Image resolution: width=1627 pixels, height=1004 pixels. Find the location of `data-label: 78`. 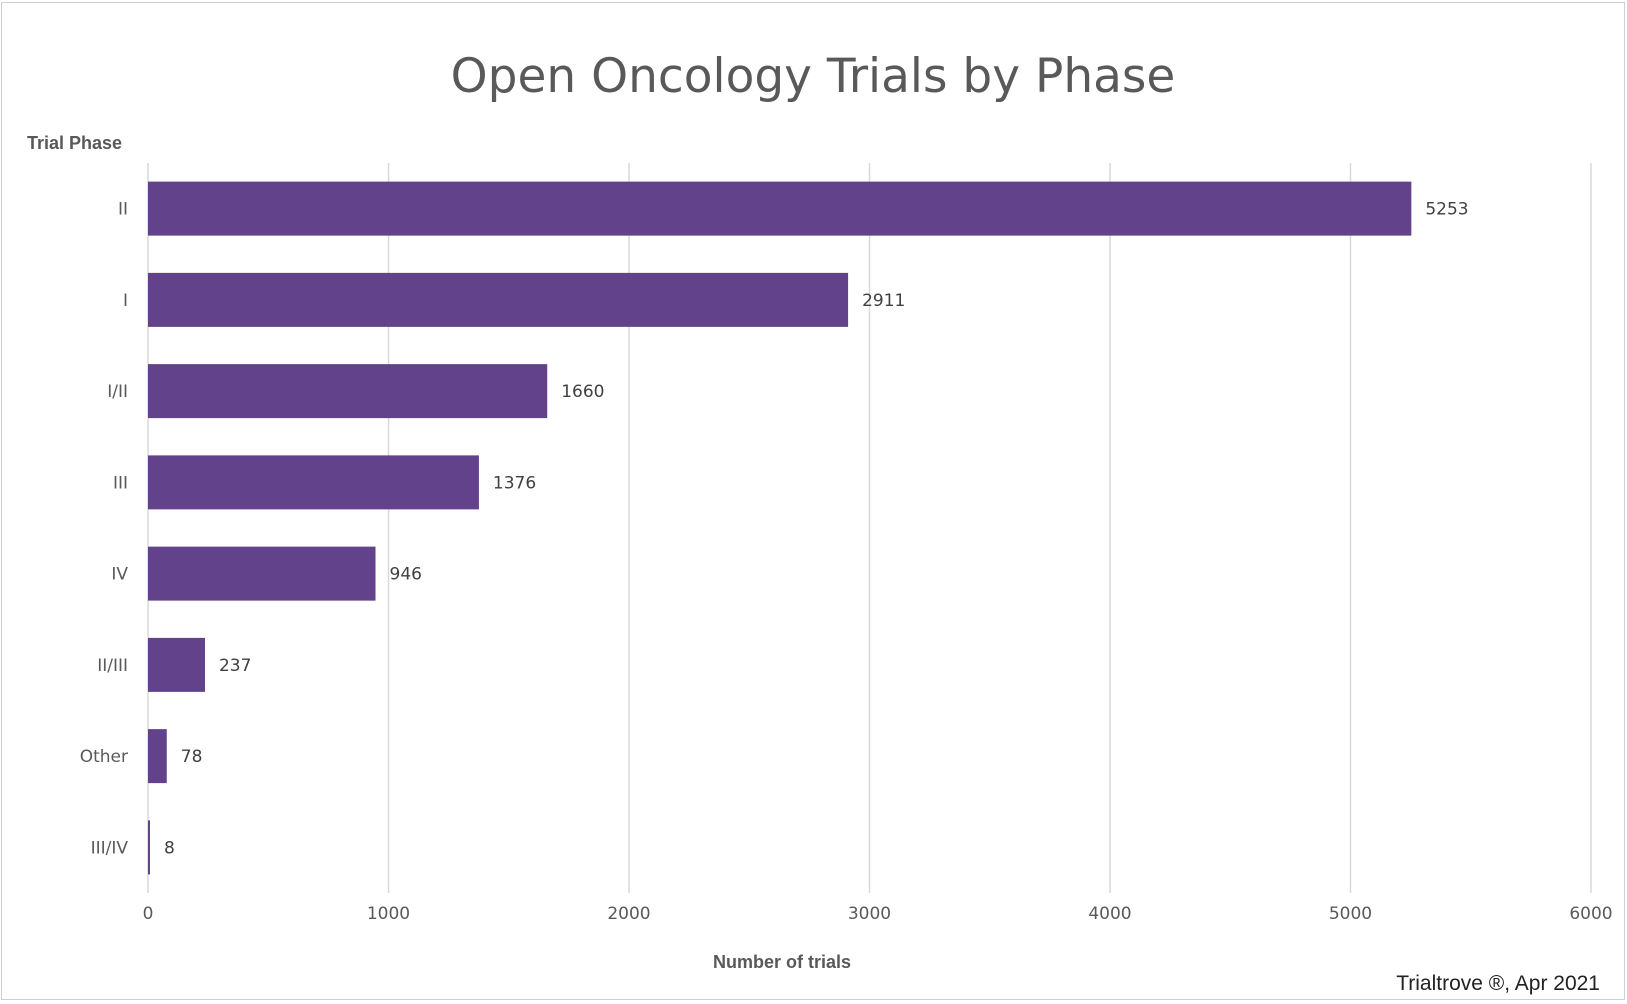

data-label: 78 is located at coordinates (192, 757).